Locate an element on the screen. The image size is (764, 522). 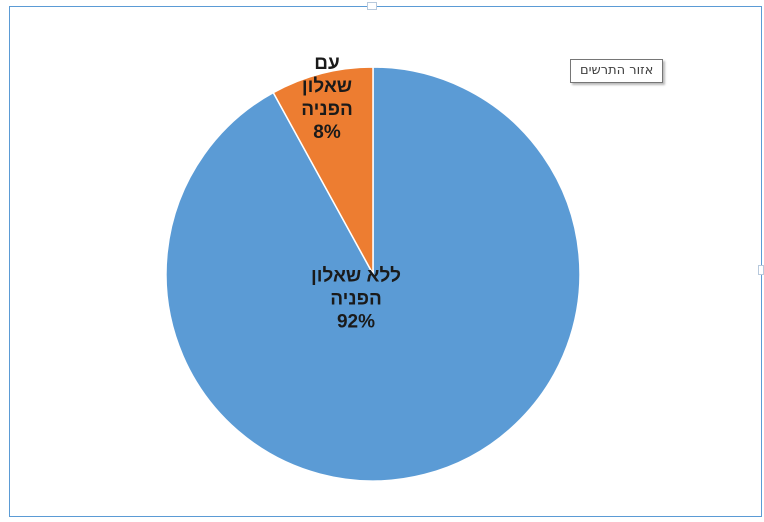
slice-label-0: ללא שאלון is located at coordinates (356, 276).